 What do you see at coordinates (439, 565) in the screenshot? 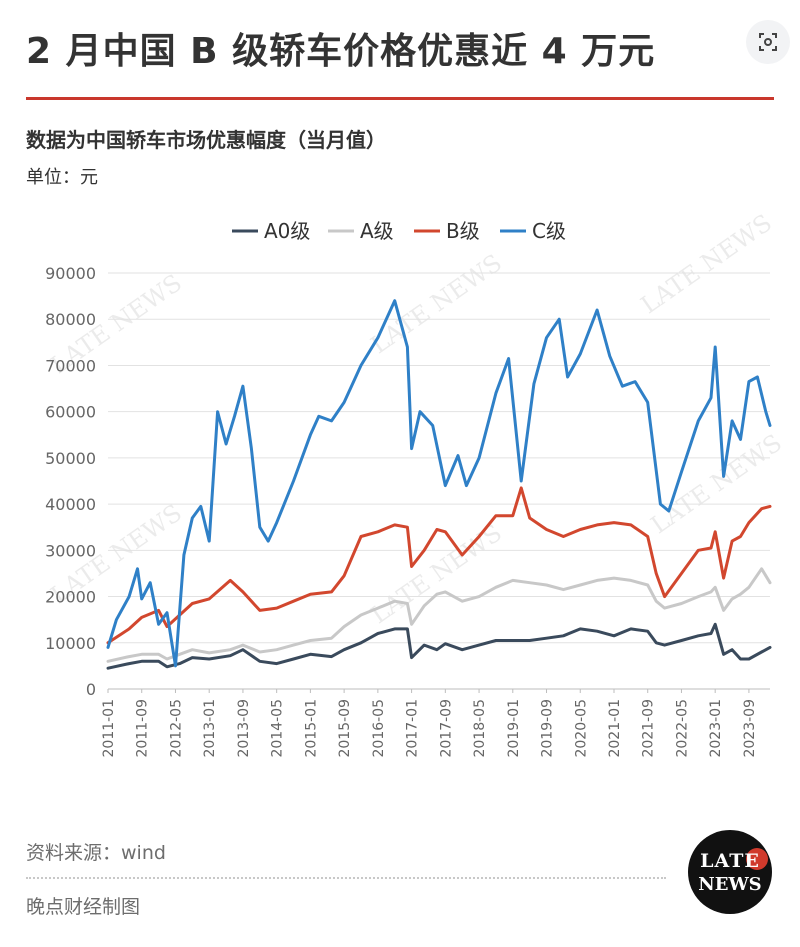
I see `series-line-B级` at bounding box center [439, 565].